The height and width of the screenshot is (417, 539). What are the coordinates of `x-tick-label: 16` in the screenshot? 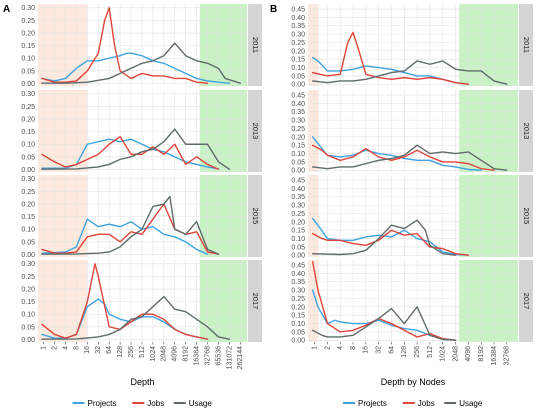 It's located at (87, 350).